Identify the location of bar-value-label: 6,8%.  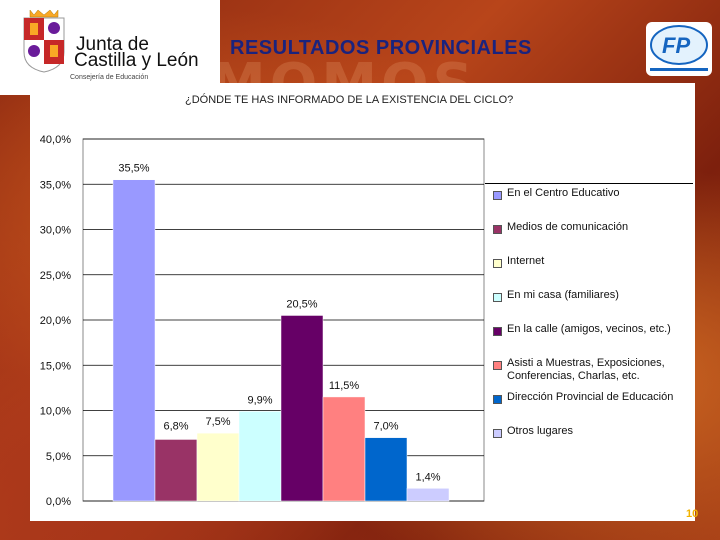
(175, 426).